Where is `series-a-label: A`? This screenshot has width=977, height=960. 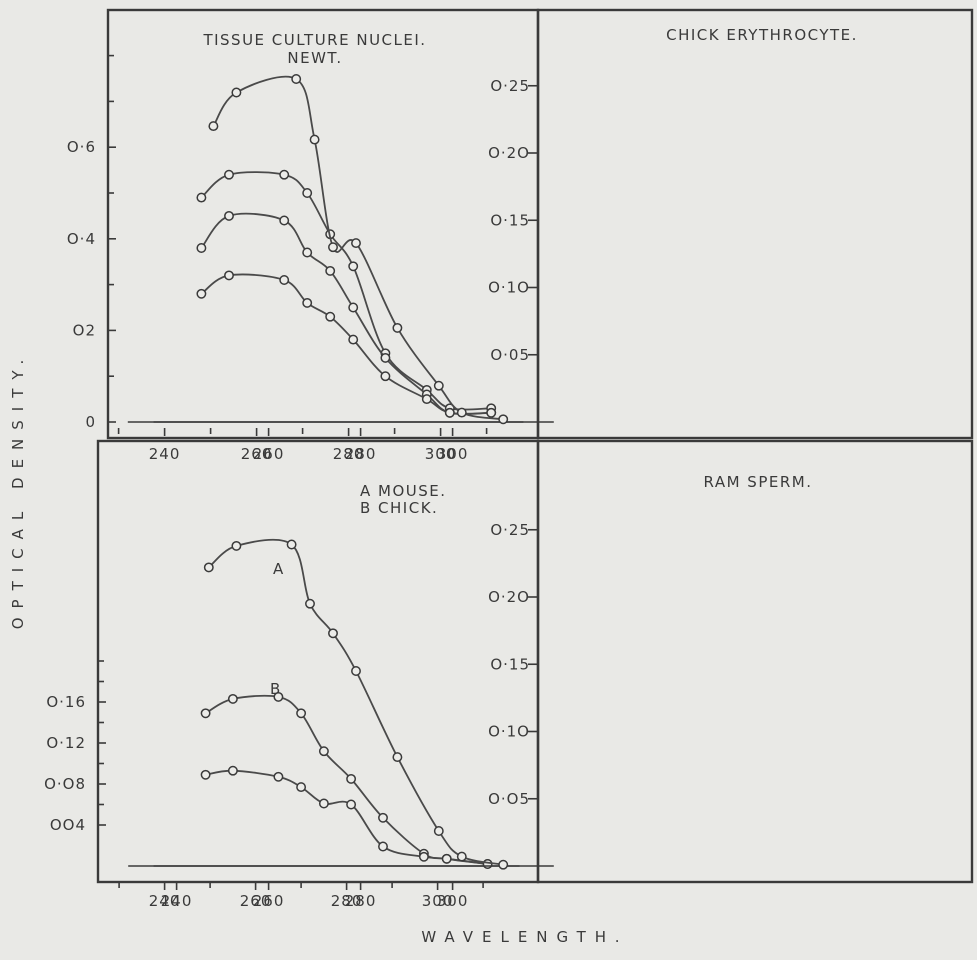 series-a-label: A is located at coordinates (278, 569).